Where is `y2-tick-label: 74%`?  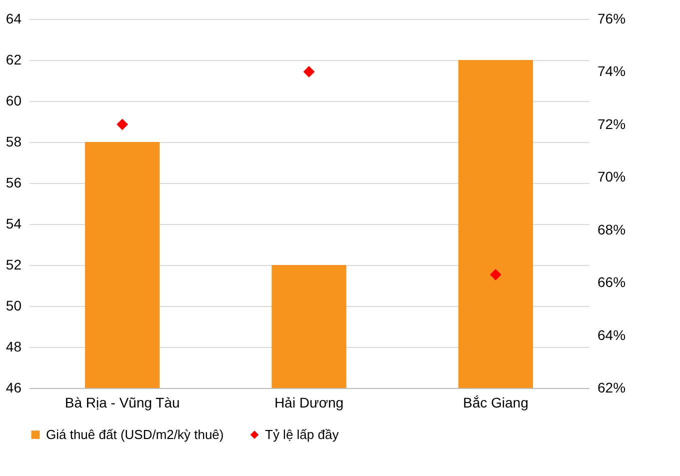 y2-tick-label: 74% is located at coordinates (612, 71).